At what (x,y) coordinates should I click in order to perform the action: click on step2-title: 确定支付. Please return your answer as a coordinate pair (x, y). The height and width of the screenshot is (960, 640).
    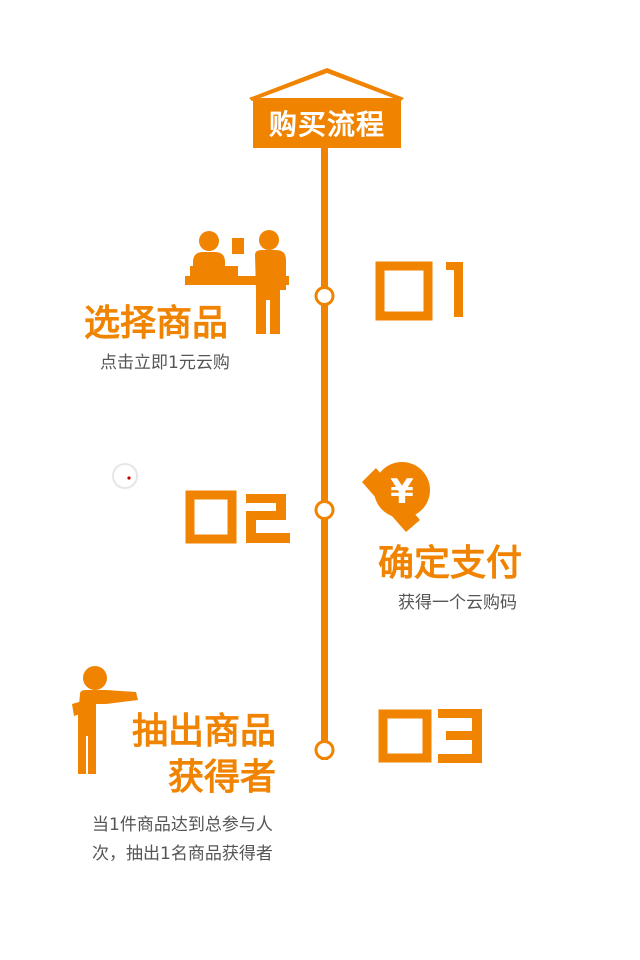
    Looking at the image, I should click on (450, 563).